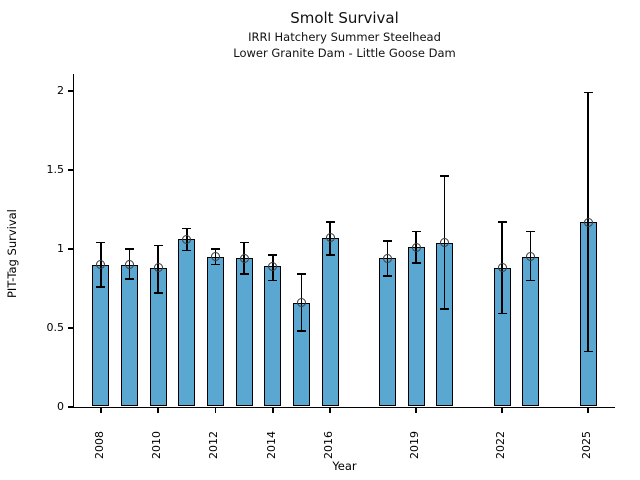 The height and width of the screenshot is (480, 640). What do you see at coordinates (415, 445) in the screenshot?
I see `x-tick-label: 2019` at bounding box center [415, 445].